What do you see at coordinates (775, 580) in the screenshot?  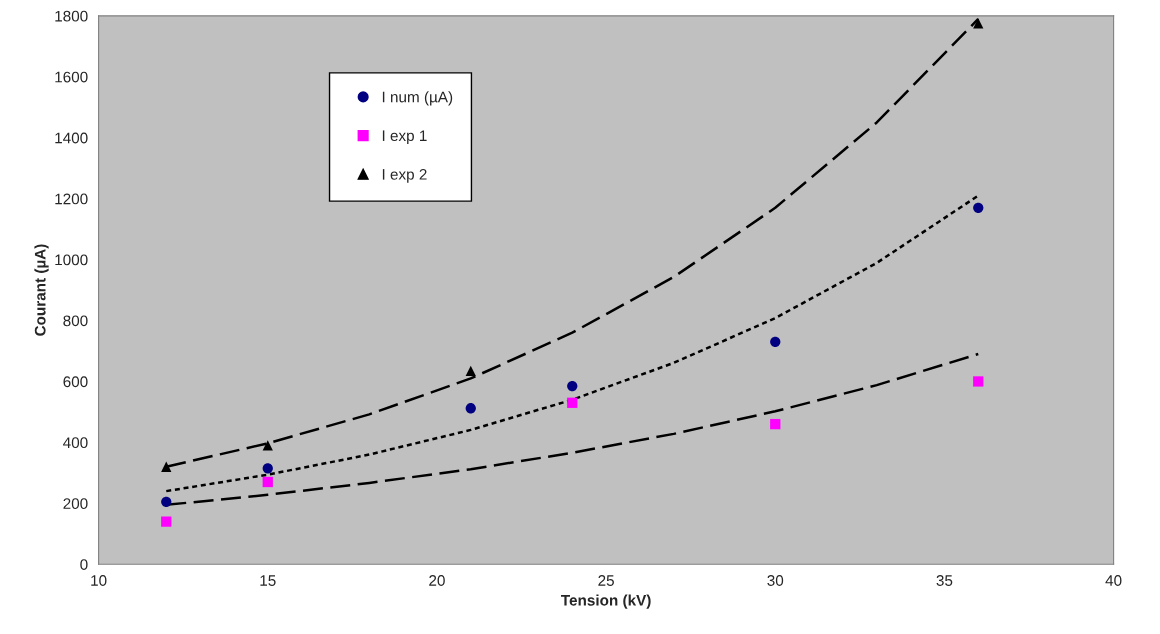 I see `x-tick-label: 30` at bounding box center [775, 580].